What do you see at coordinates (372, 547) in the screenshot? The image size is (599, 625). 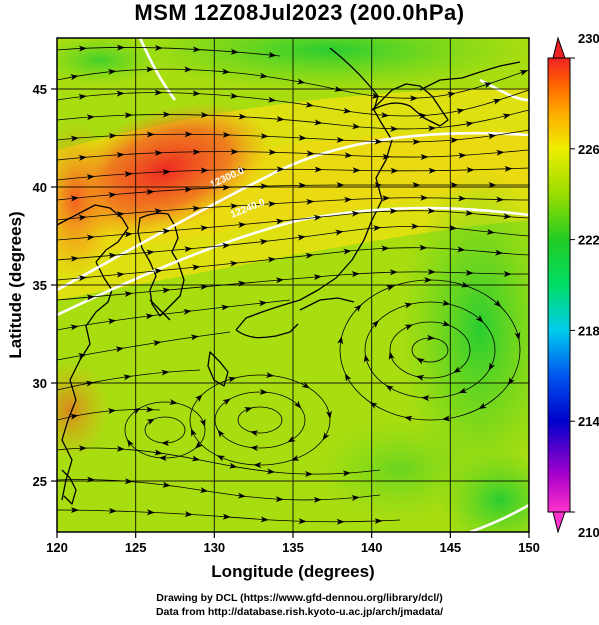 I see `x-tick-label-140: 140` at bounding box center [372, 547].